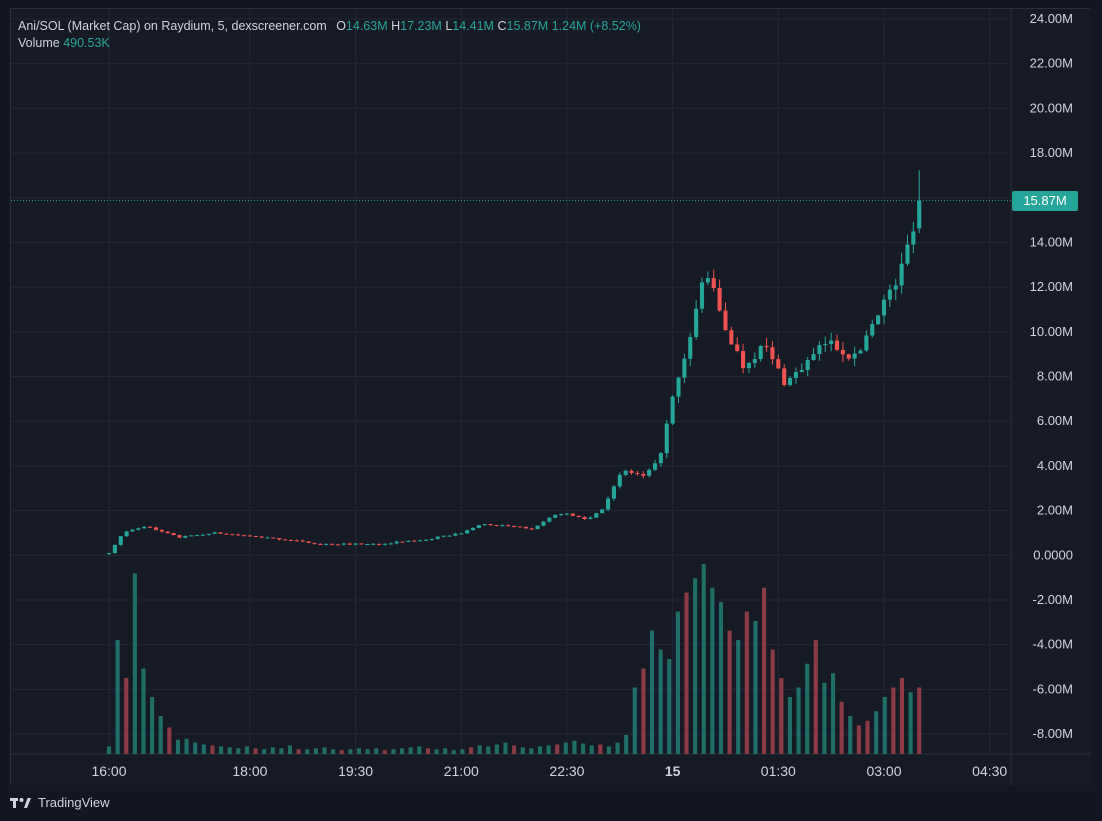 This screenshot has height=821, width=1102. I want to click on legend-open-label: O, so click(341, 26).